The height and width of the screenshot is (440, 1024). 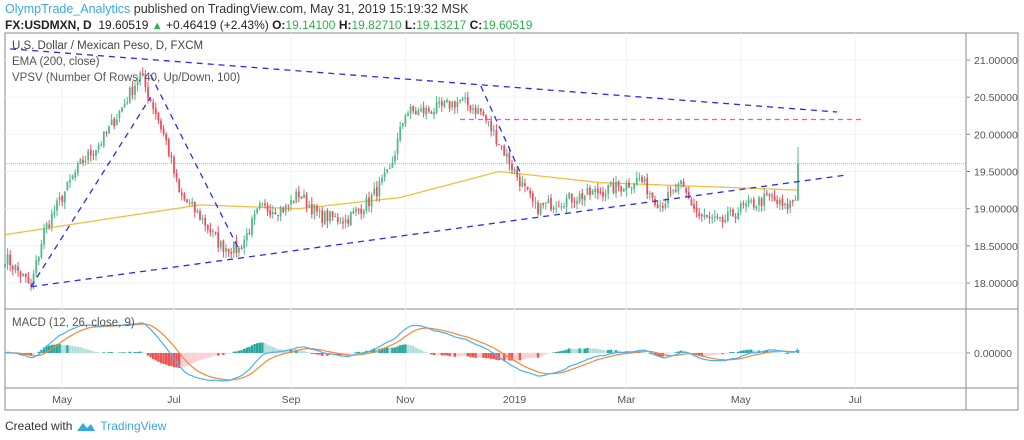 I want to click on author-link: OlympTrade_Analytics, so click(x=68, y=9).